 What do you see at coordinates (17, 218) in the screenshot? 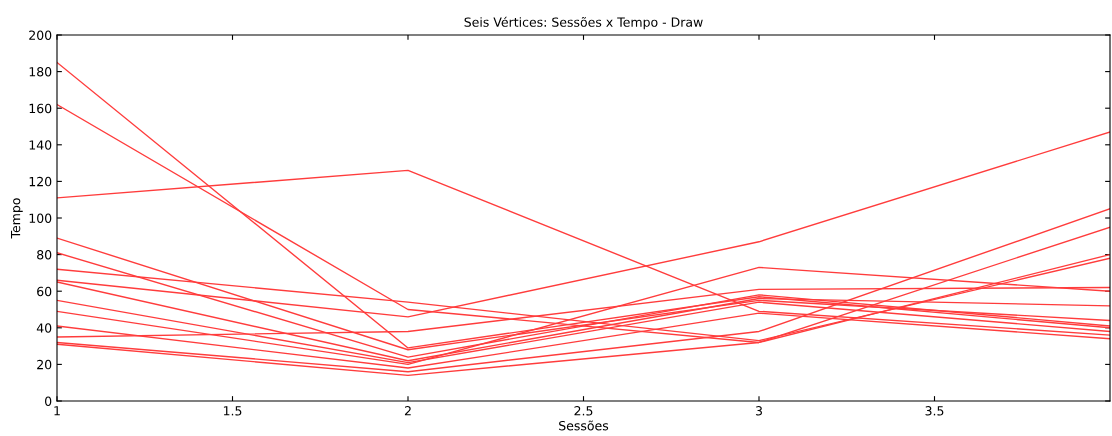
I see `y-axis-title: Tempo` at bounding box center [17, 218].